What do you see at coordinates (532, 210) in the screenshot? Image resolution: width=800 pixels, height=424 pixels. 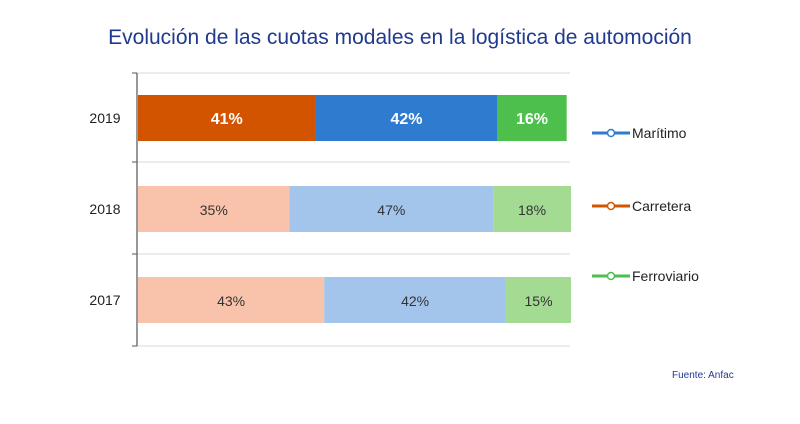 I see `data-label: 18%` at bounding box center [532, 210].